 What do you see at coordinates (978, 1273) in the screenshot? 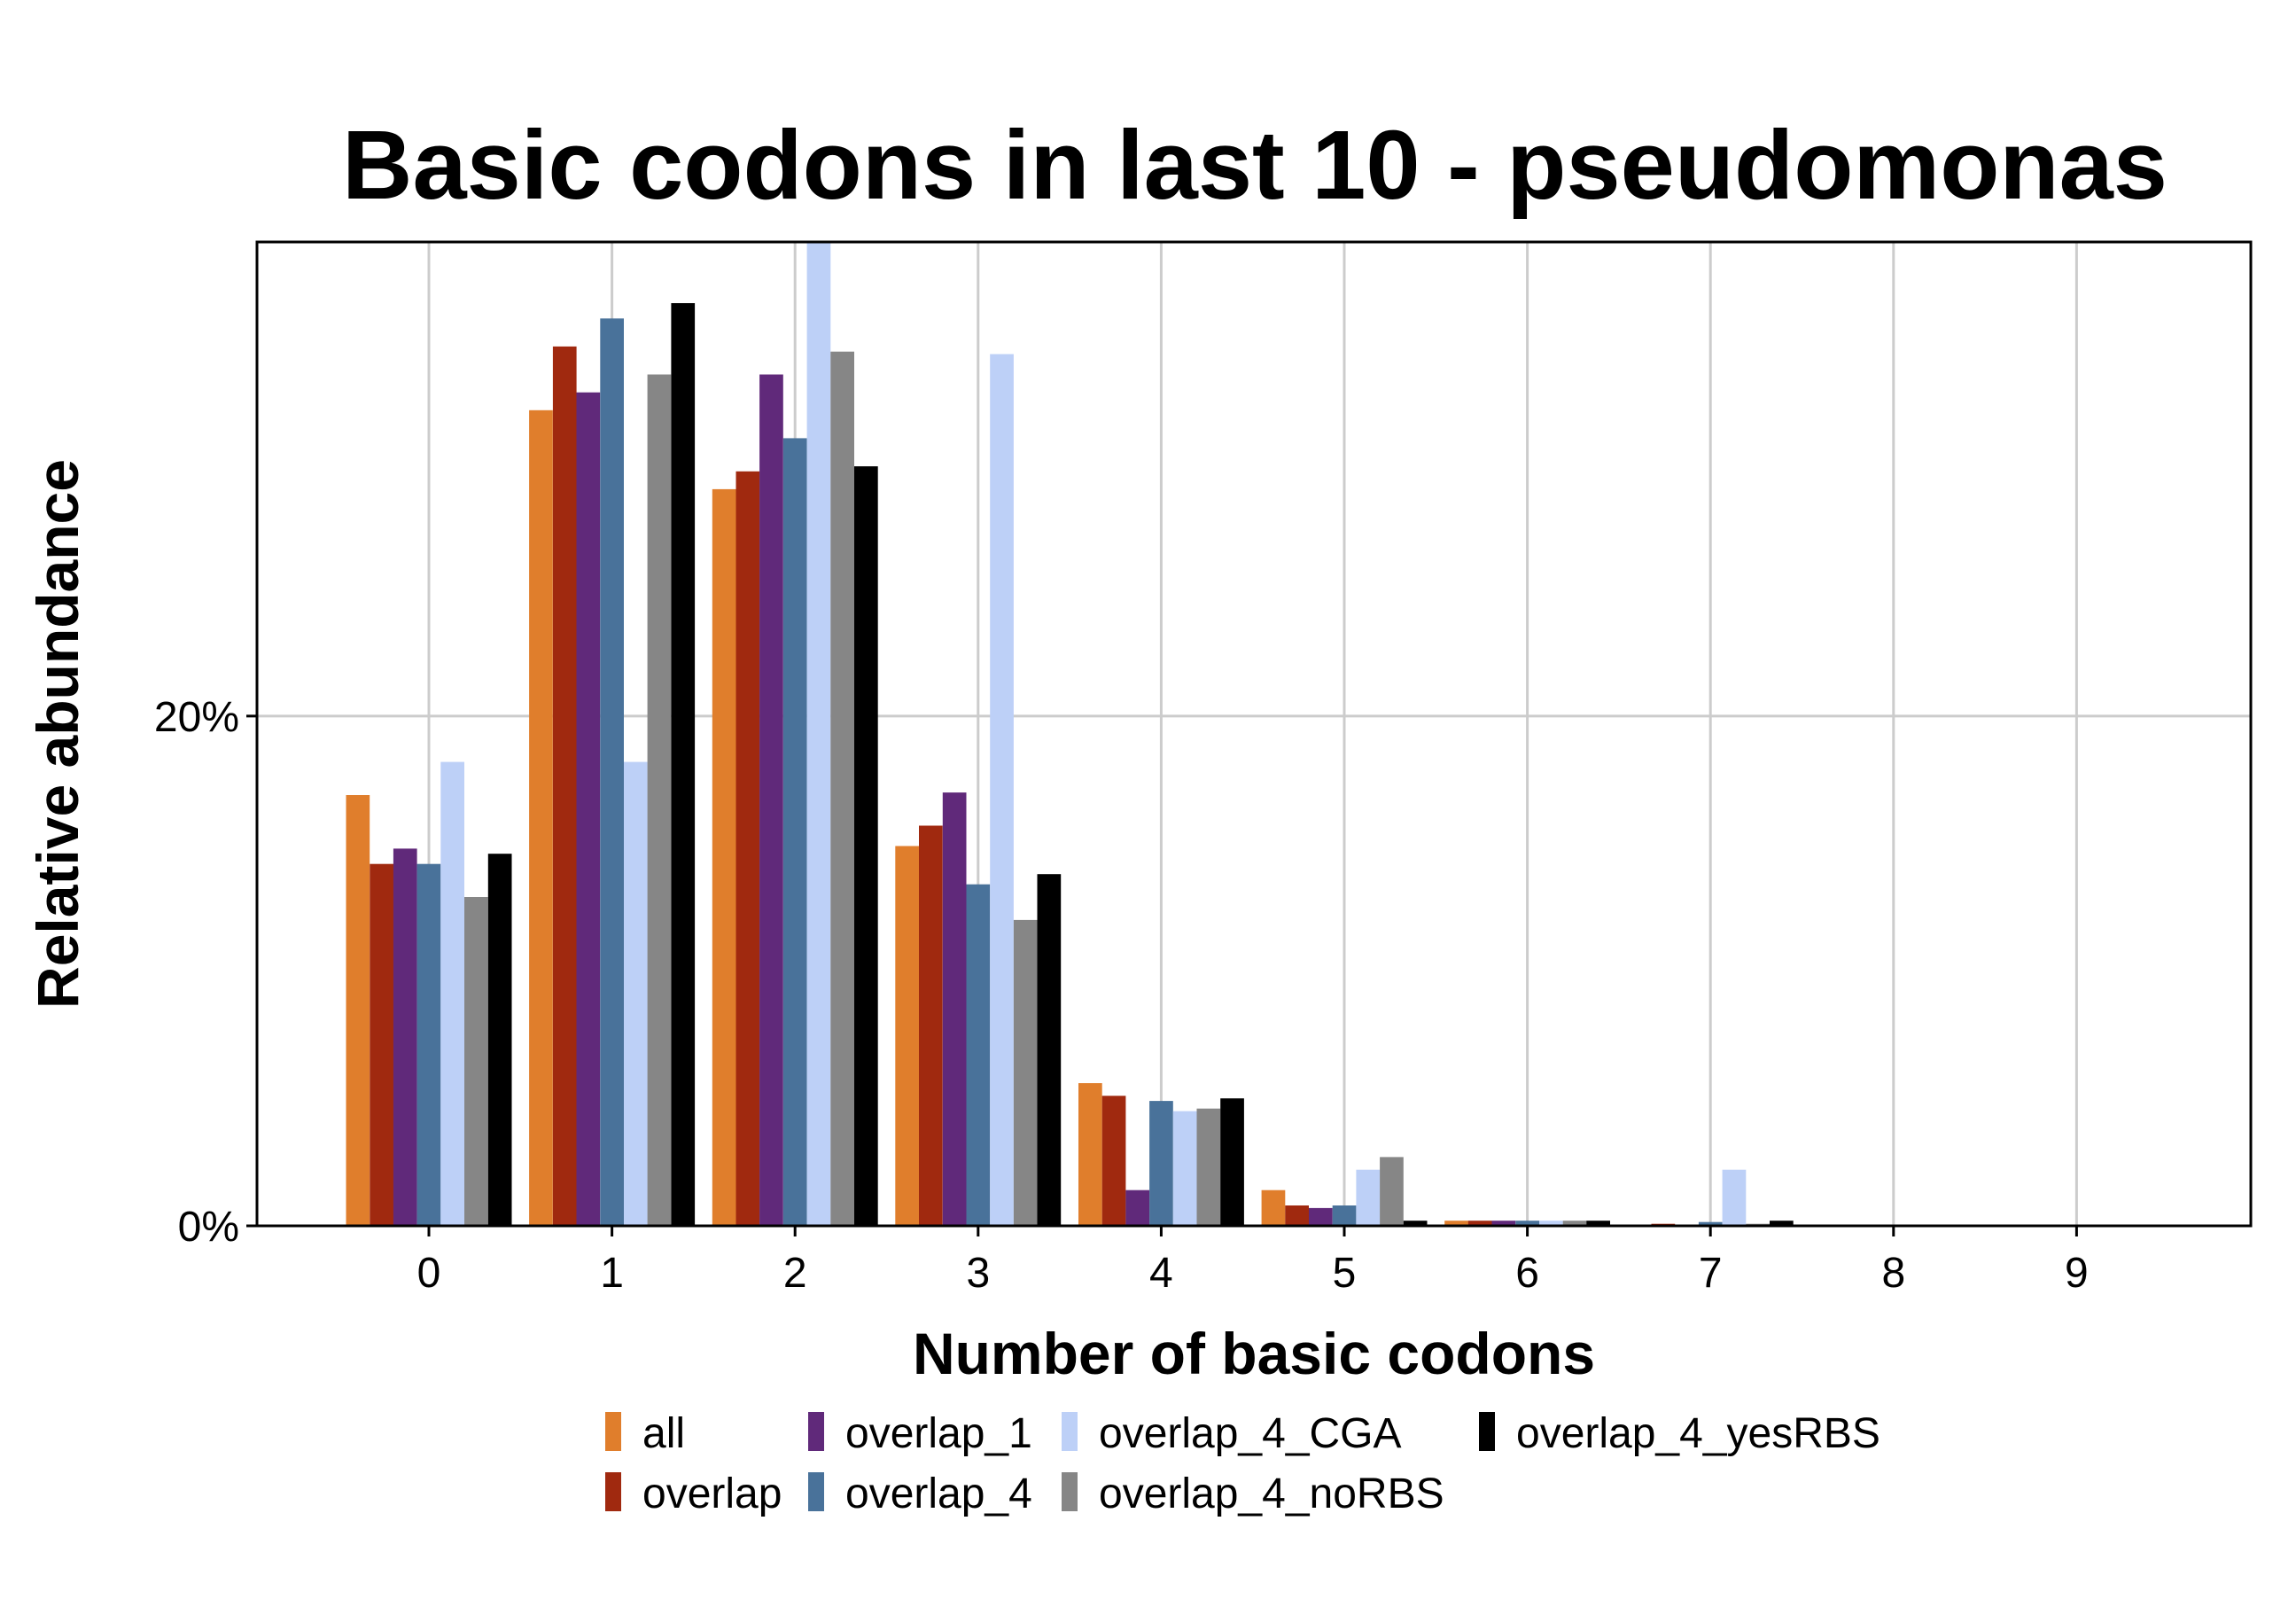
I see `x-tick-label: 3` at bounding box center [978, 1273].